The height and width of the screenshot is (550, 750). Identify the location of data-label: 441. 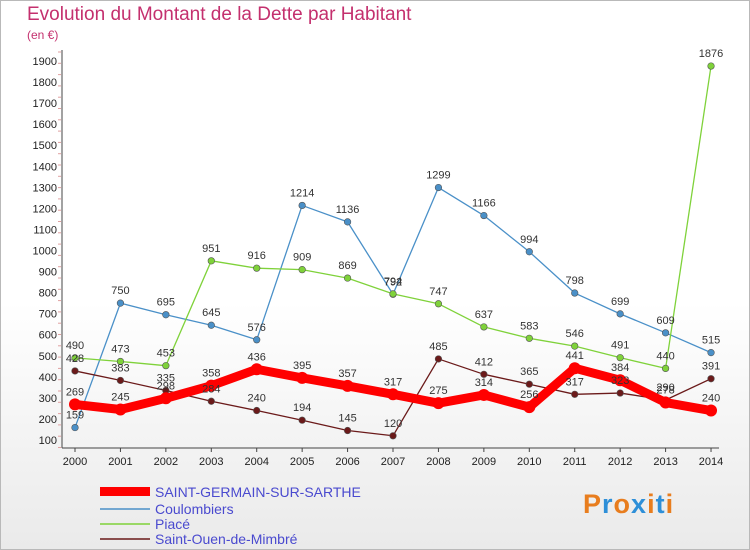
(575, 356).